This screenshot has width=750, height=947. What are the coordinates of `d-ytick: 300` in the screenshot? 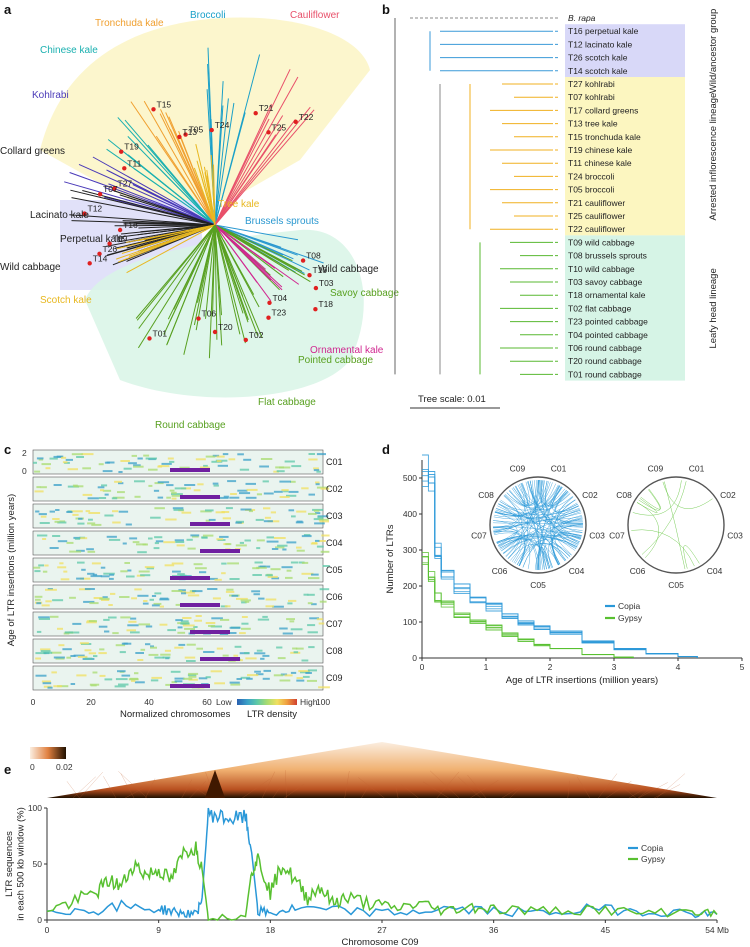 It's located at (410, 550).